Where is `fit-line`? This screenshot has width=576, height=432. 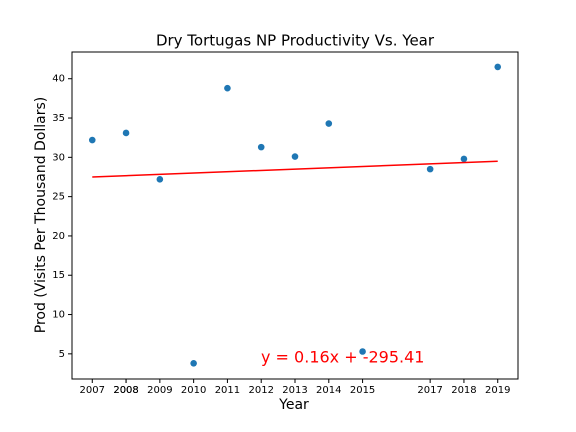
fit-line is located at coordinates (295, 169).